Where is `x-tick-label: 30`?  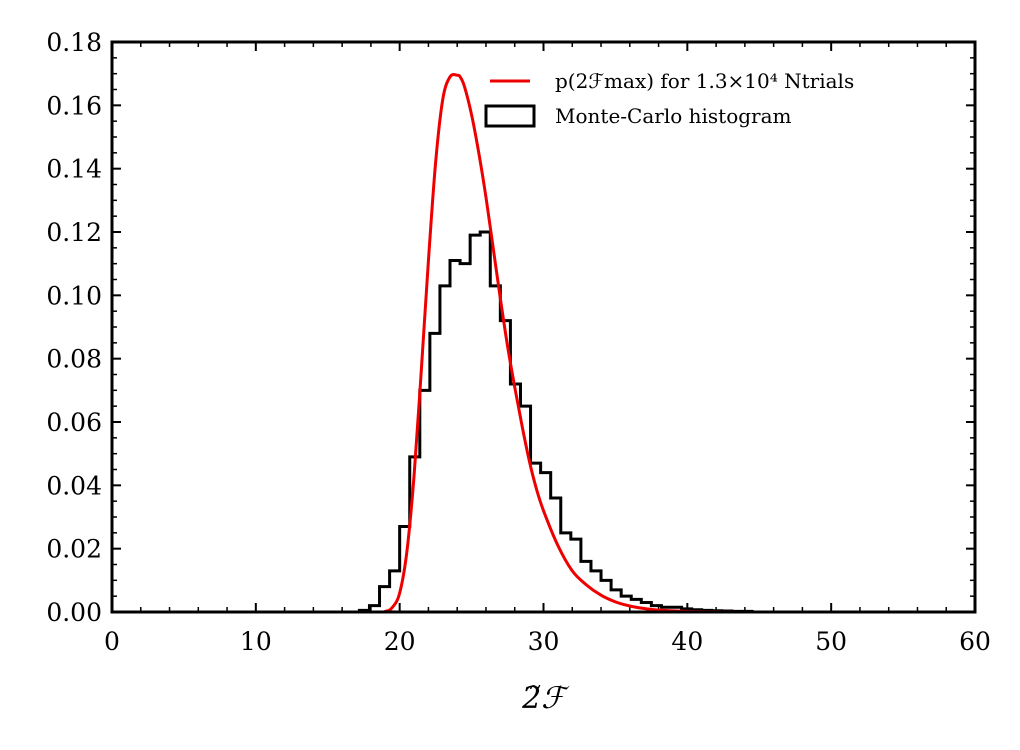
x-tick-label: 30 is located at coordinates (544, 641).